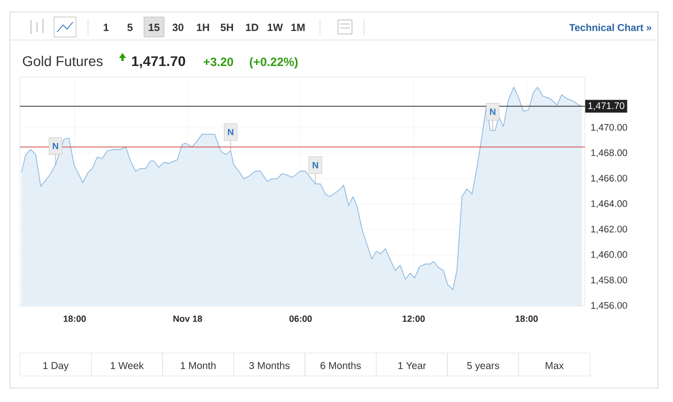 Image resolution: width=673 pixels, height=402 pixels. I want to click on text: 6 Months, so click(340, 366).